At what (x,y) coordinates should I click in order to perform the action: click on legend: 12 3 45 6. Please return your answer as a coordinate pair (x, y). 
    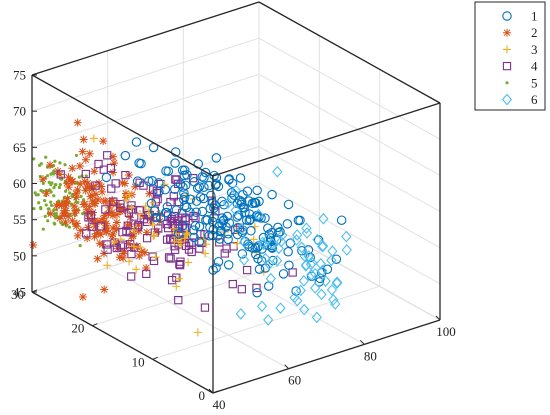
    Looking at the image, I should click on (510, 56).